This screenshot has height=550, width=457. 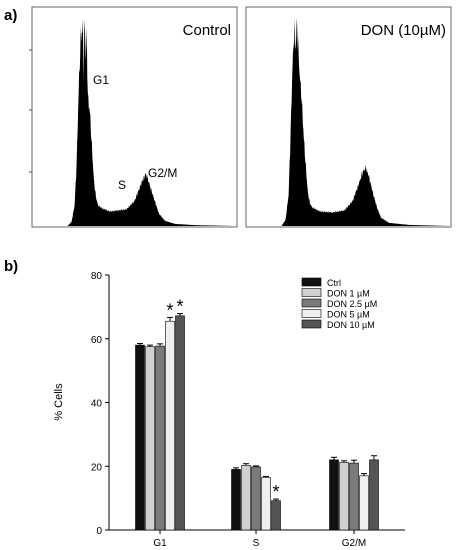 What do you see at coordinates (256, 543) in the screenshot?
I see `x-tick-label: S` at bounding box center [256, 543].